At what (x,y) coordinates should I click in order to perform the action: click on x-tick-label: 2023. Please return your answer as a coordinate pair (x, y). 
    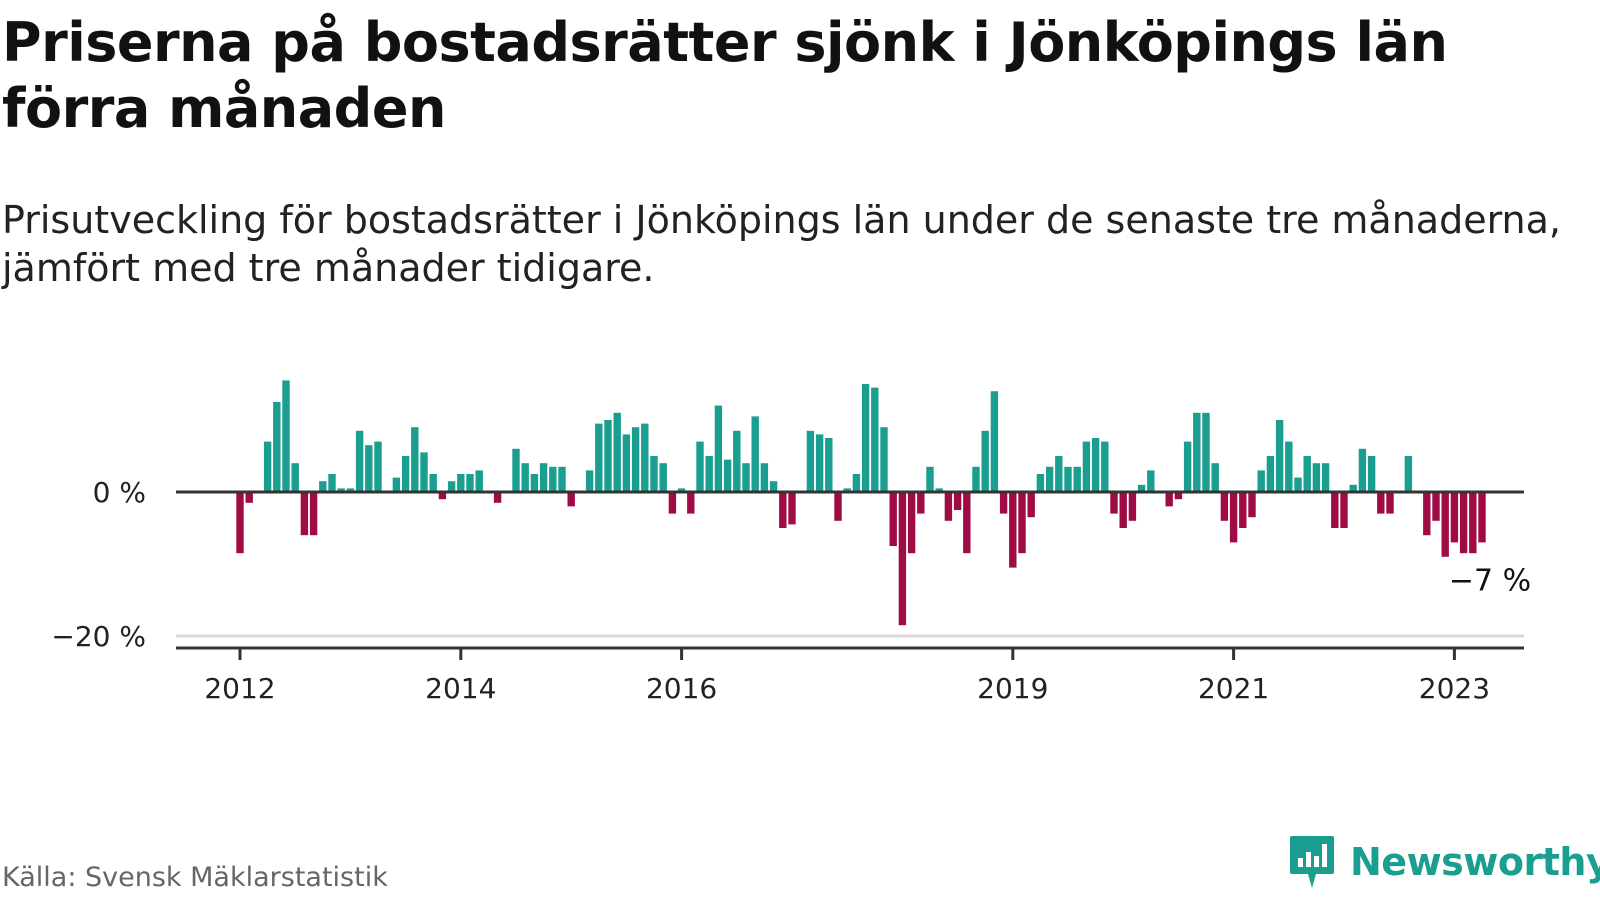
    Looking at the image, I should click on (1454, 688).